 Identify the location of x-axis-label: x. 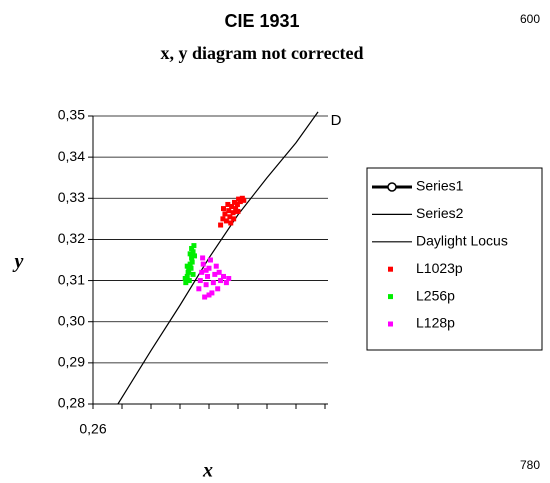
(207, 471).